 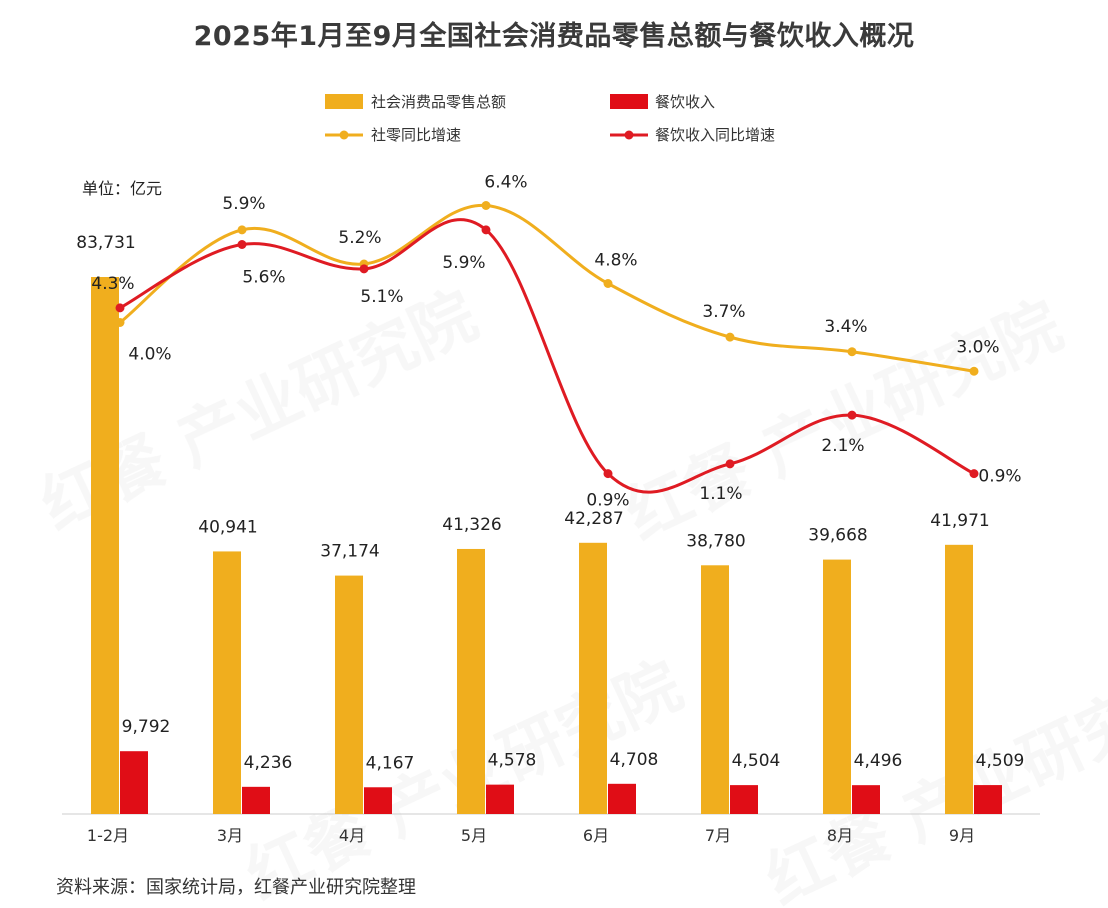 I want to click on data-label-retail-growth: 4.8%, so click(x=615, y=261).